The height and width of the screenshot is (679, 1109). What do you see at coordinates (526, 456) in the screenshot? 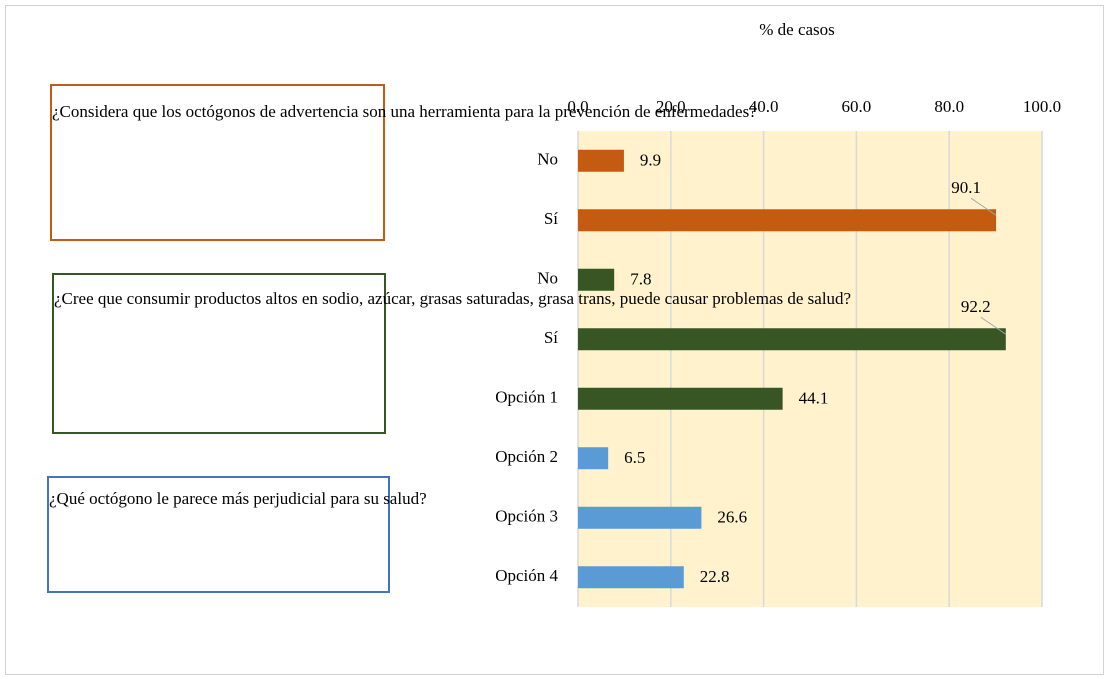
I see `y-tick-label: Opción 2` at bounding box center [526, 456].